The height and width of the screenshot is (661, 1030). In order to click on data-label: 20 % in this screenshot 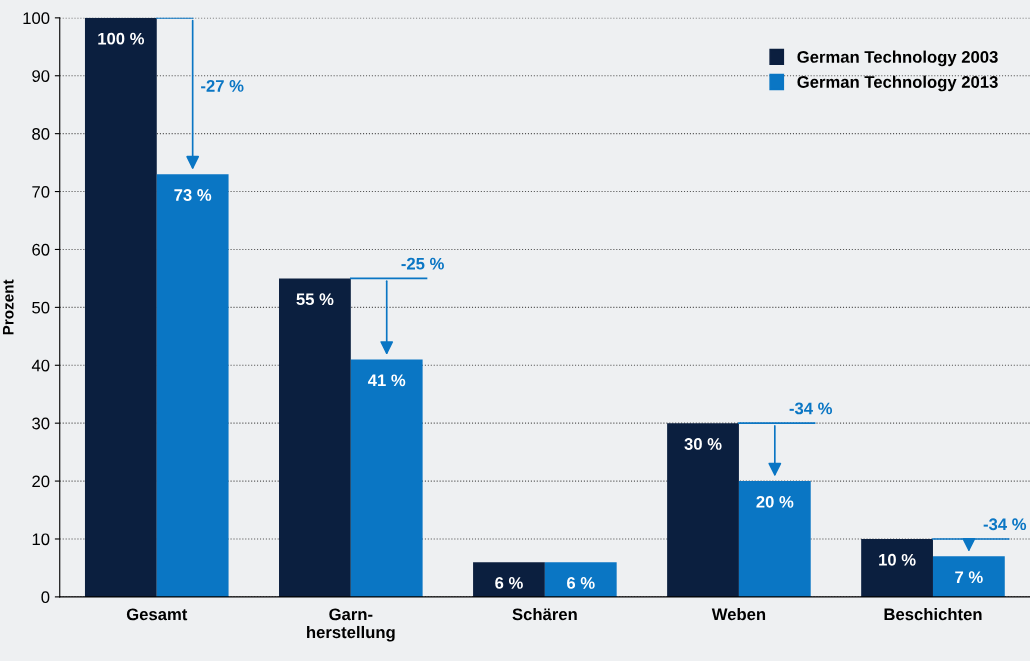, I will do `click(775, 501)`.